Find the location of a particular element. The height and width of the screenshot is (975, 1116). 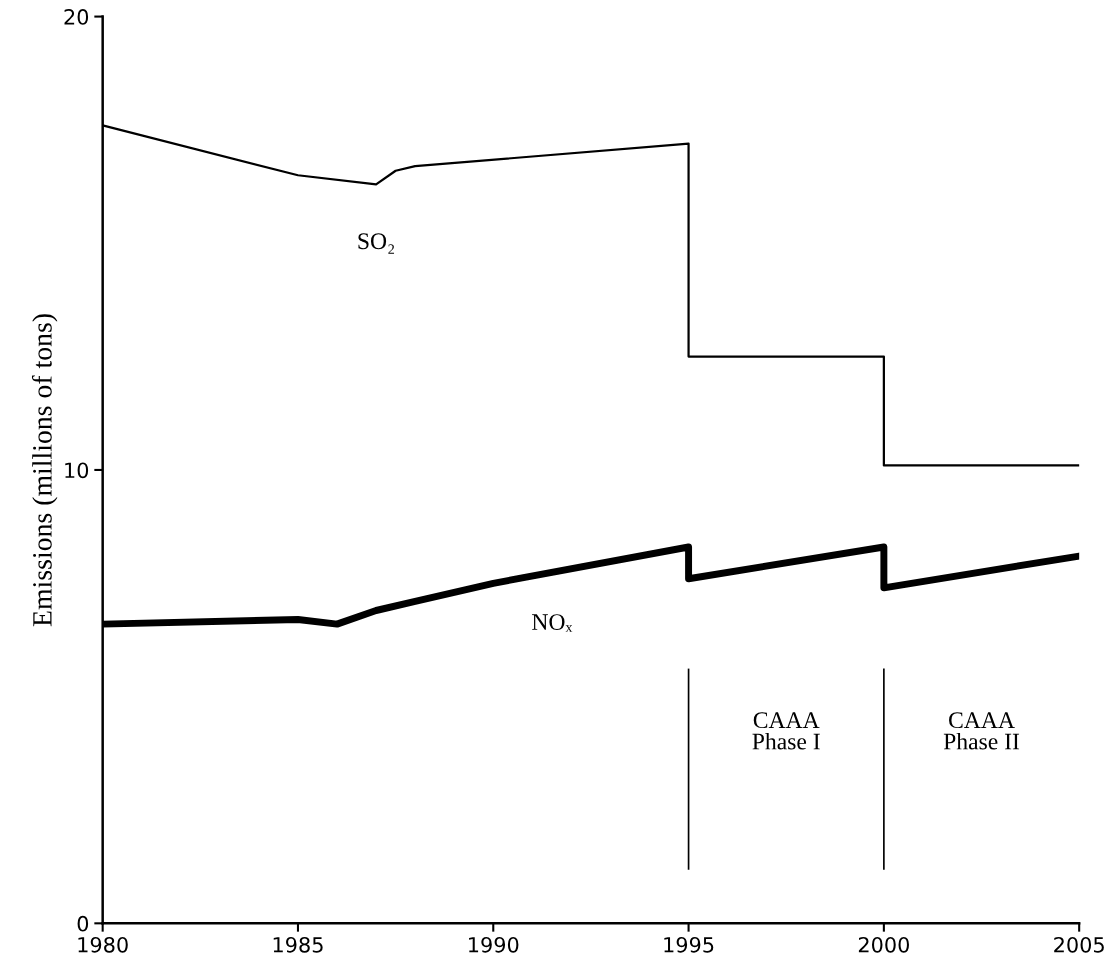

y-axis-title: Emissions (millions of tons) is located at coordinates (44, 470).